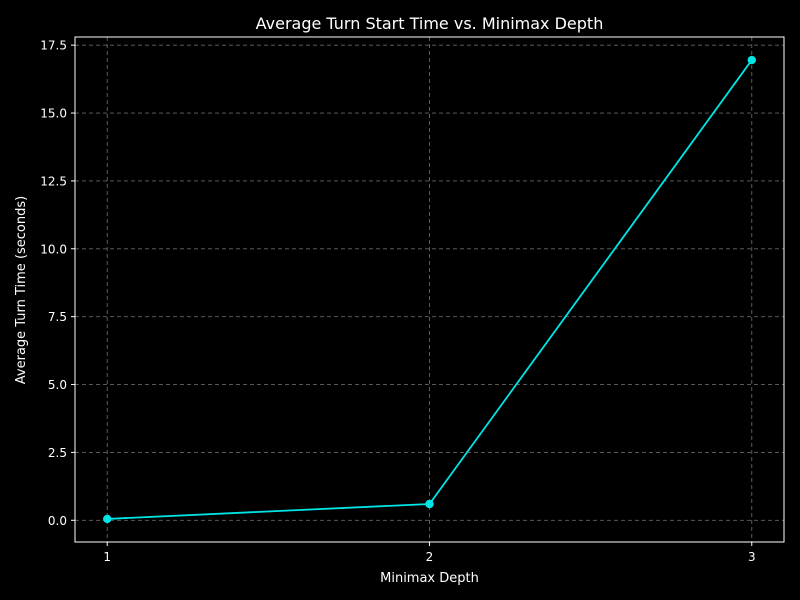 The height and width of the screenshot is (600, 800). Describe the element at coordinates (21, 290) in the screenshot. I see `y-axis-label: Average Turn Time (seconds)` at that location.